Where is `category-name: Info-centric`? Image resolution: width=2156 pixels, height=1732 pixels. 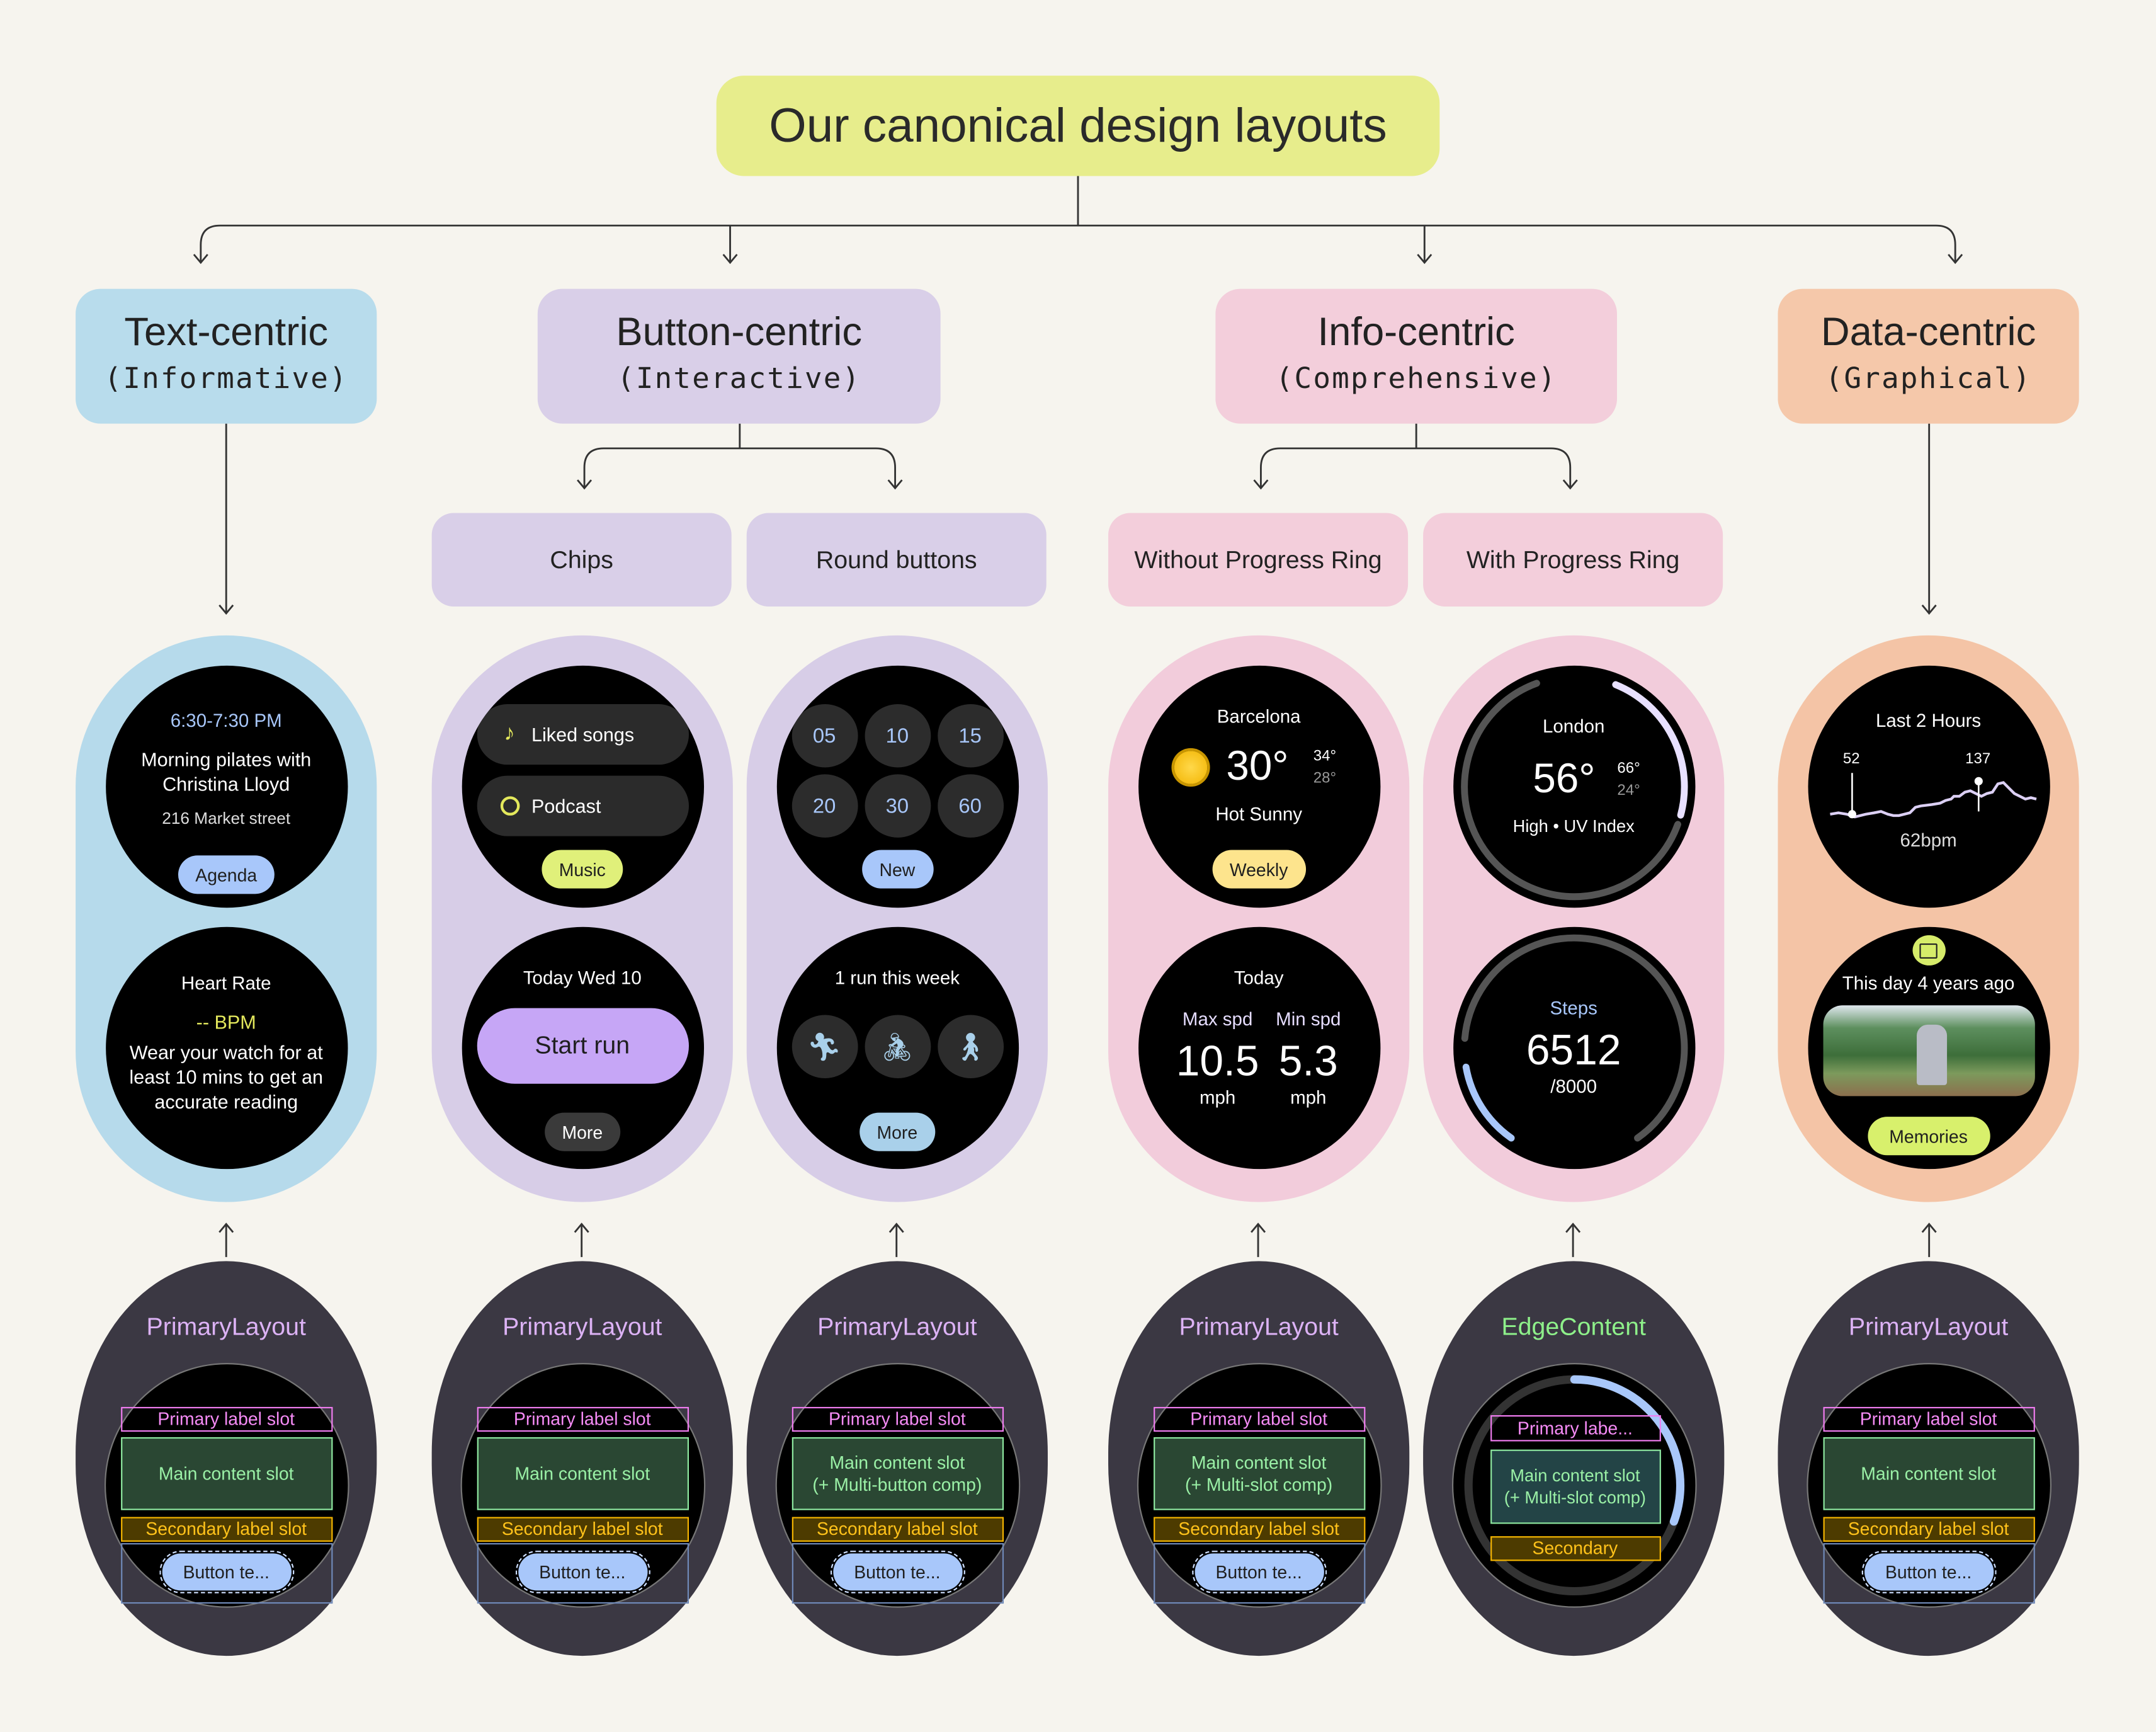
category-name: Info-centric is located at coordinates (1416, 333).